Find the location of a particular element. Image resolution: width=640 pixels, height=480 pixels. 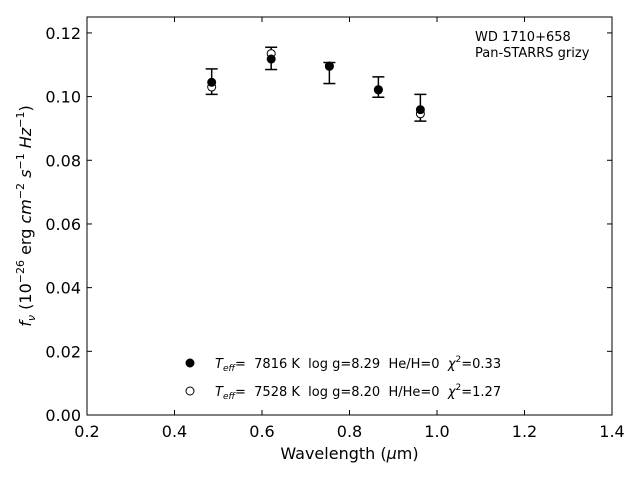

x-tick-label: 1.0 is located at coordinates (436, 431).